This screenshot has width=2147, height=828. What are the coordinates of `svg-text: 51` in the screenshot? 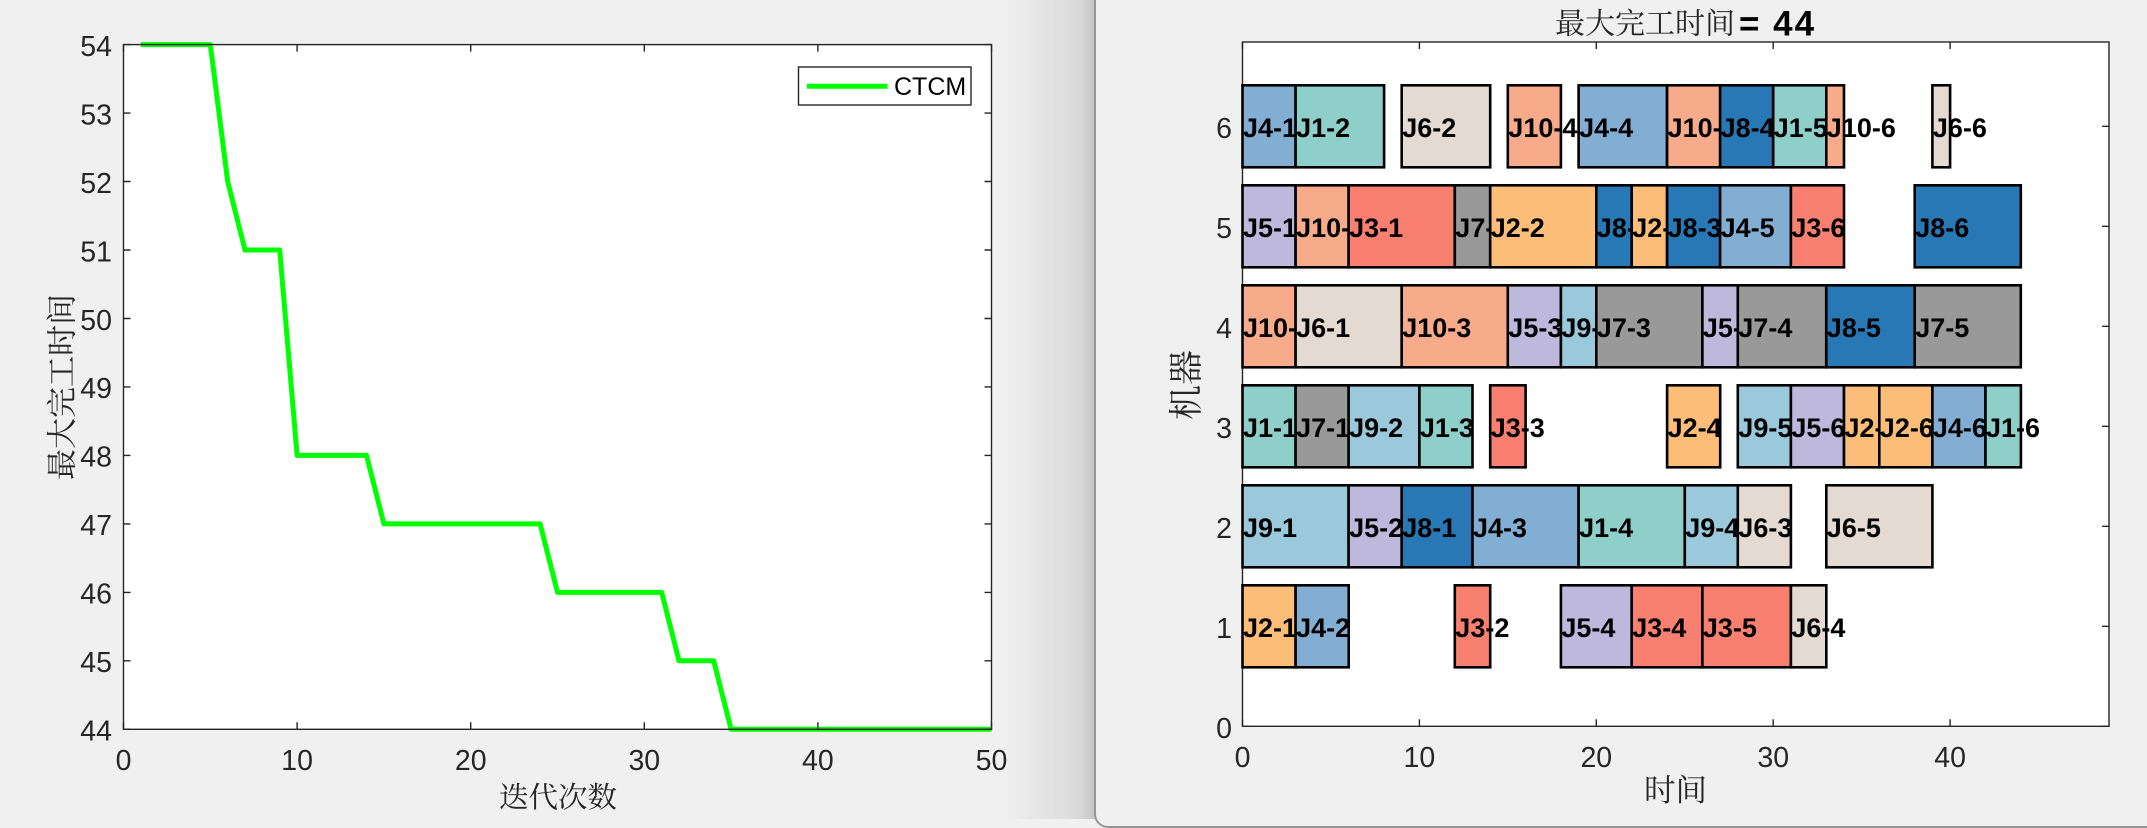 It's located at (96, 252).